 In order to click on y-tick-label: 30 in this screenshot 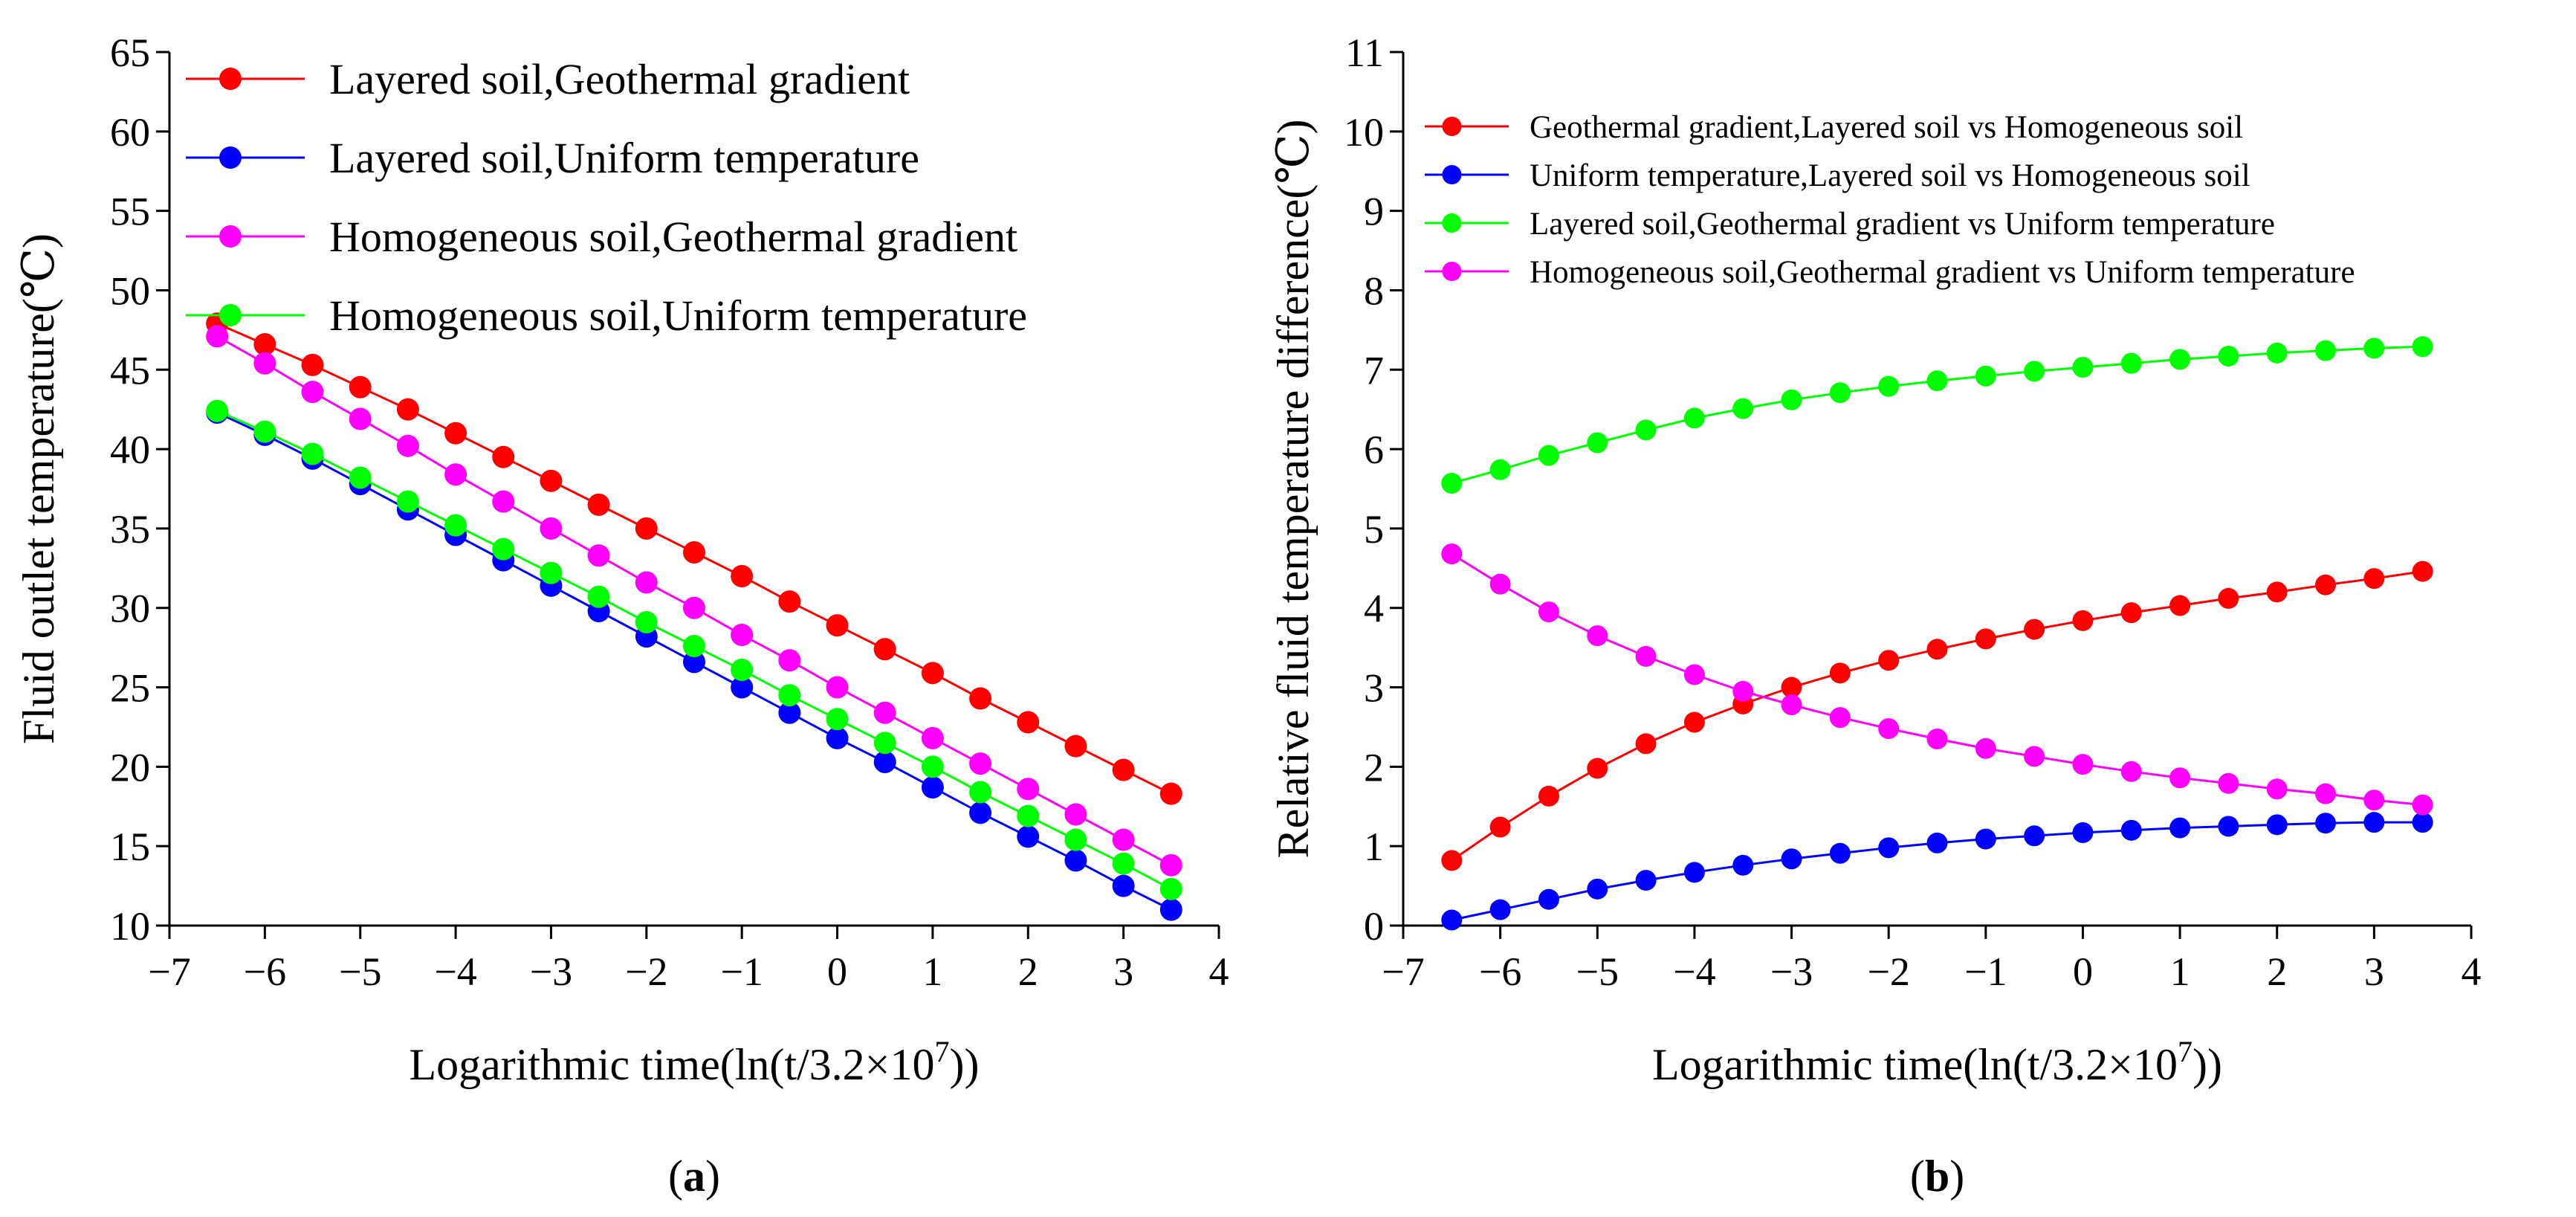, I will do `click(130, 609)`.